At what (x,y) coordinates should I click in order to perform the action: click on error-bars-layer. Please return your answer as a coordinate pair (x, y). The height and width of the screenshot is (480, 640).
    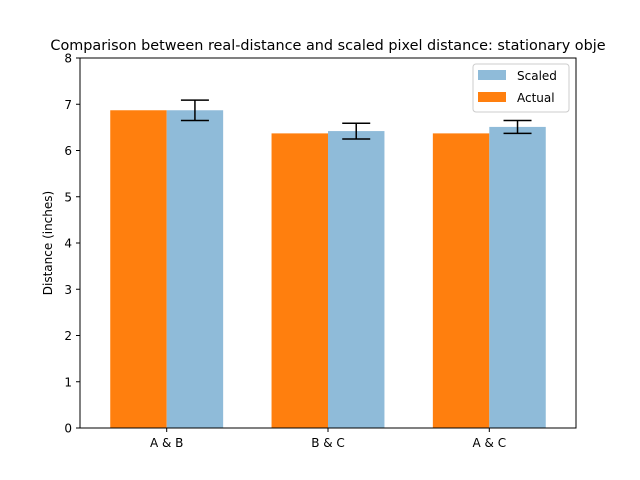
    Looking at the image, I should click on (356, 119).